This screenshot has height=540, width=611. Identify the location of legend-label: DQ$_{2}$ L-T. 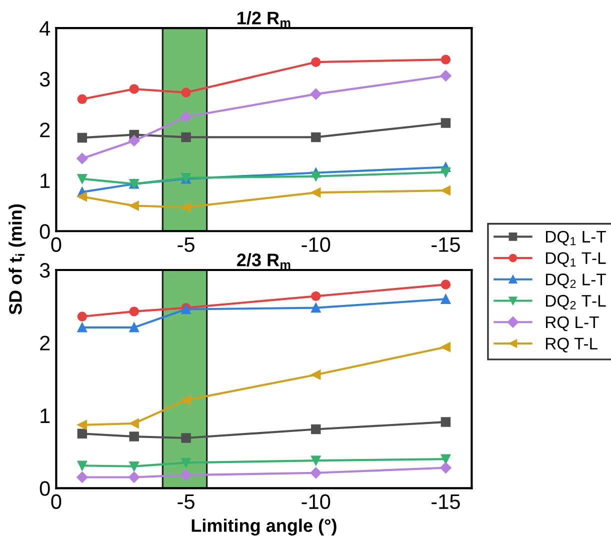
(576, 281).